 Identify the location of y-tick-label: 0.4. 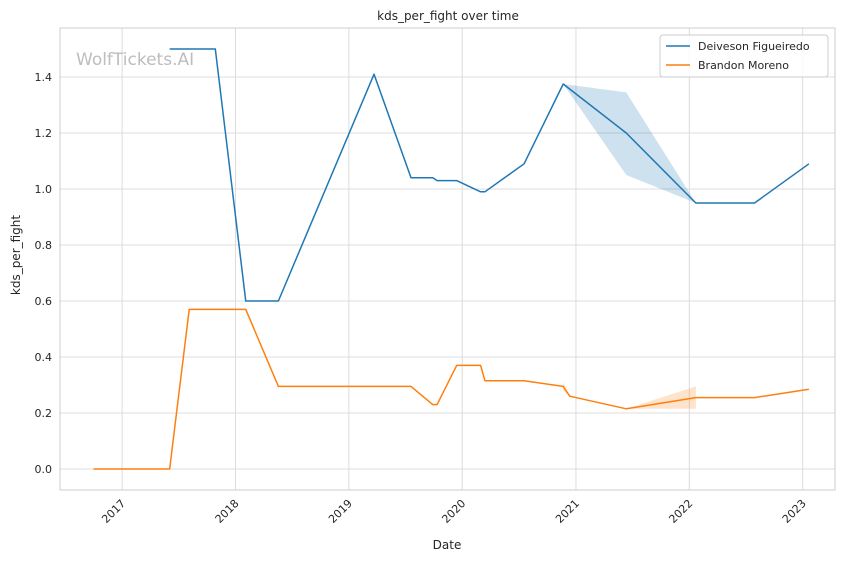
(44, 357).